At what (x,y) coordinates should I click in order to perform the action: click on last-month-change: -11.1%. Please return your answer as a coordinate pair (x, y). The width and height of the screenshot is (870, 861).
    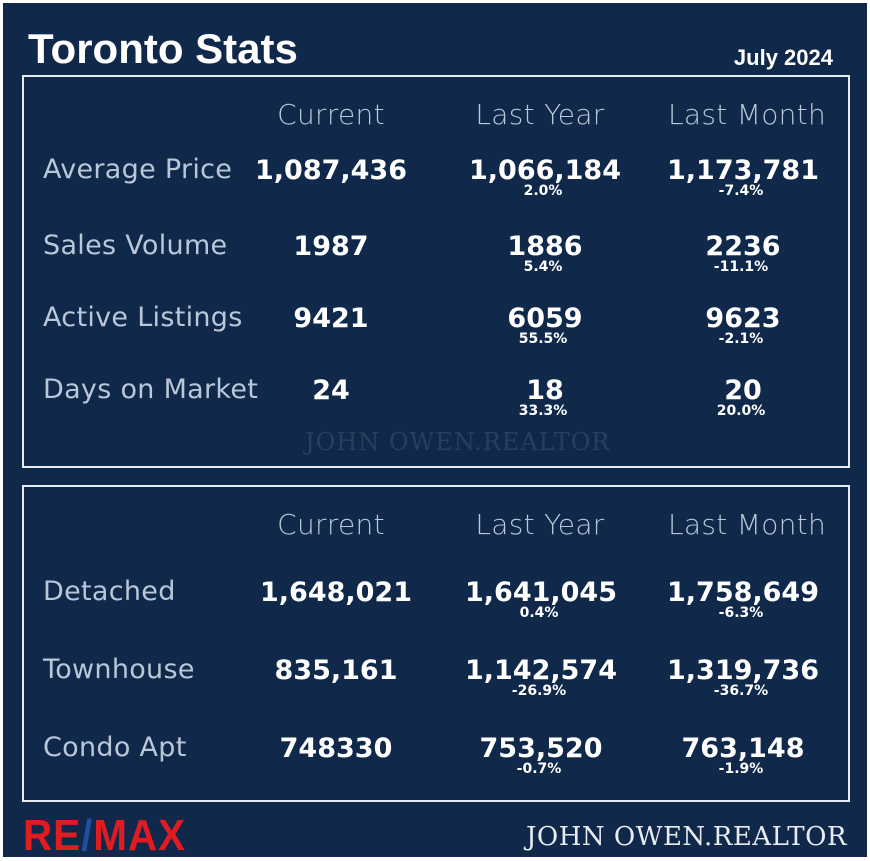
    Looking at the image, I should click on (741, 267).